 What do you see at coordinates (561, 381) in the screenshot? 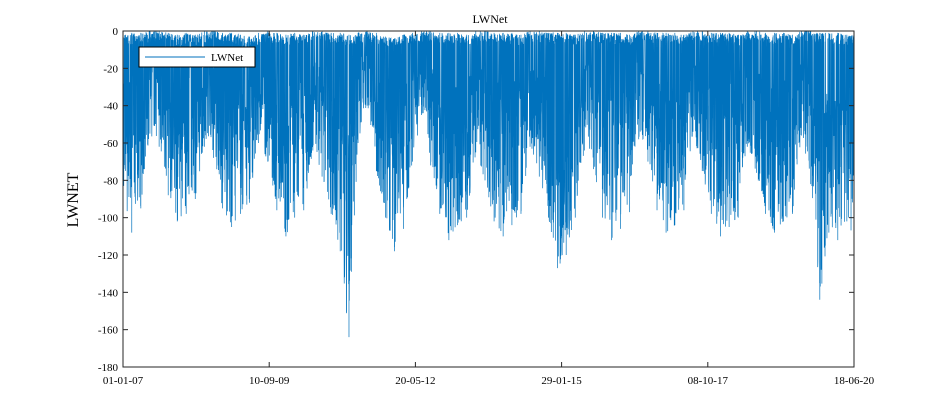
I see `x-tick-label: 29-01-15` at bounding box center [561, 381].